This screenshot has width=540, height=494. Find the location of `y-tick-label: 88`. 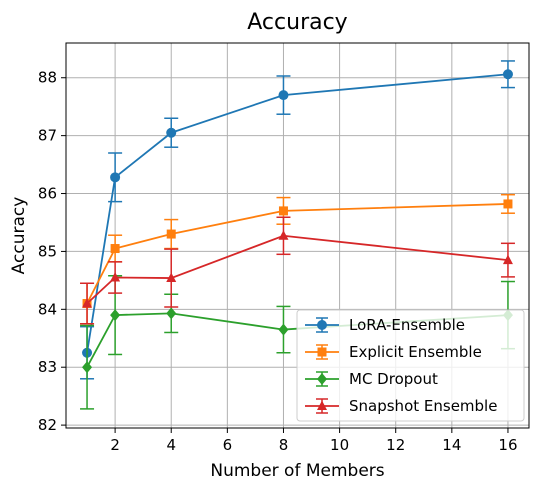

y-tick-label: 88 is located at coordinates (47, 78).